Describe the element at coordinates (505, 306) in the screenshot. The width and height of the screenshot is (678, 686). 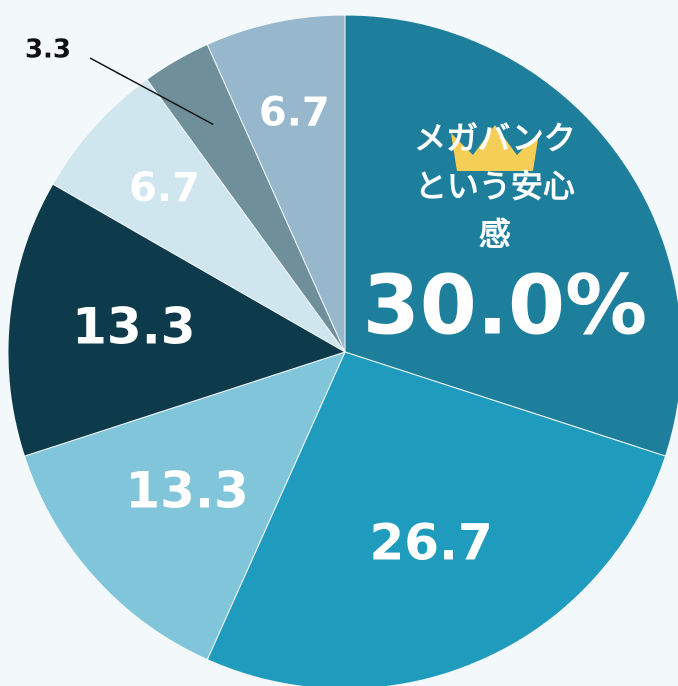
I see `slice-value-label: 30.0%` at that location.